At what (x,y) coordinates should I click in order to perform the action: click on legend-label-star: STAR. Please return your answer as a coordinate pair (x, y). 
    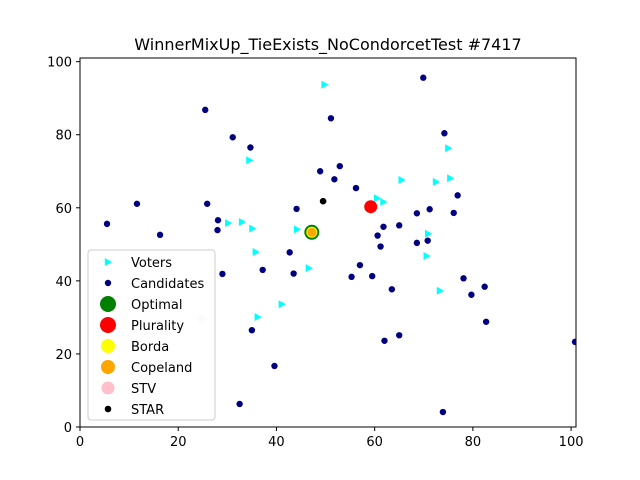
    Looking at the image, I should click on (147, 410).